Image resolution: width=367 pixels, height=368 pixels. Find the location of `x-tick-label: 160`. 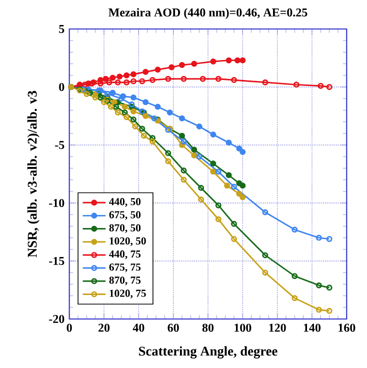

x-tick-label: 160 is located at coordinates (347, 328).